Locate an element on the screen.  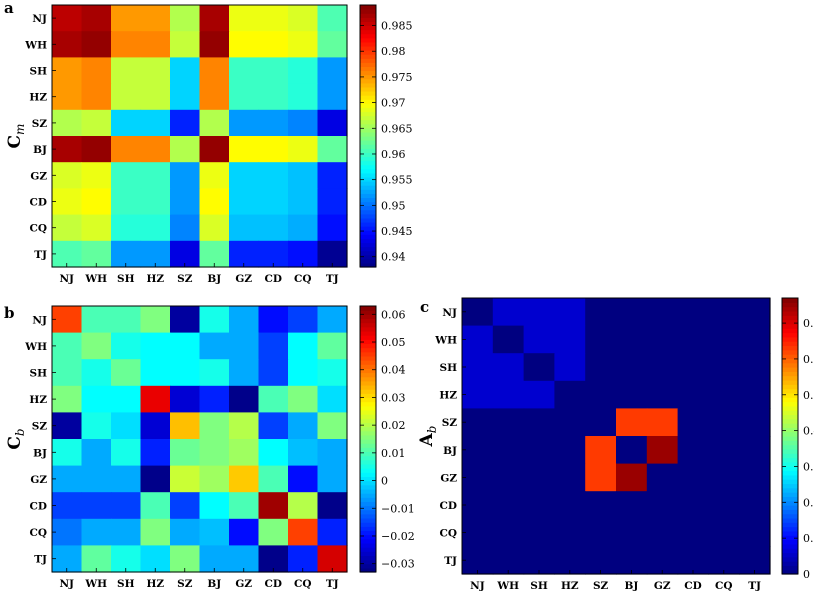
heatmap-cell-nj-tj is located at coordinates (332, 18).